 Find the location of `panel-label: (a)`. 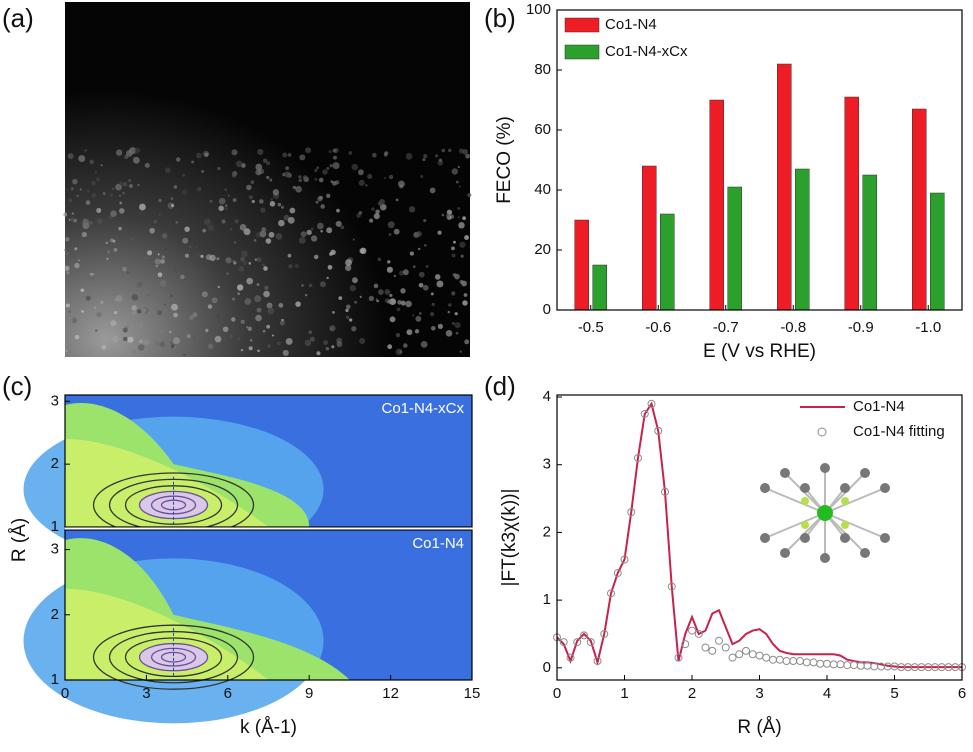

panel-label: (a) is located at coordinates (18, 18).